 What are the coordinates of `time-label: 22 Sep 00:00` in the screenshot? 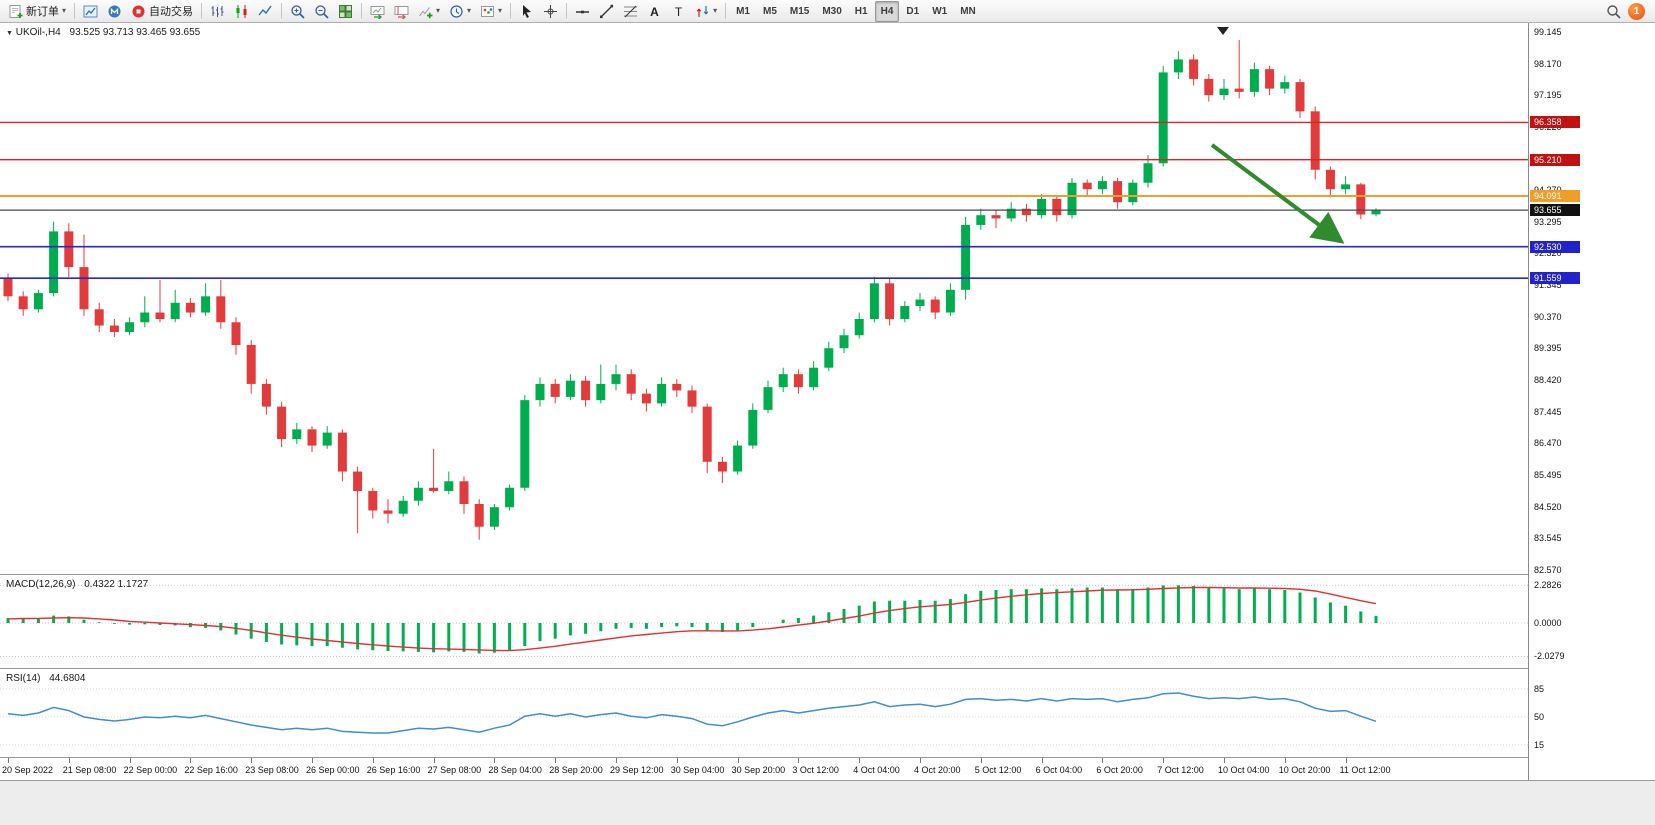 It's located at (150, 770).